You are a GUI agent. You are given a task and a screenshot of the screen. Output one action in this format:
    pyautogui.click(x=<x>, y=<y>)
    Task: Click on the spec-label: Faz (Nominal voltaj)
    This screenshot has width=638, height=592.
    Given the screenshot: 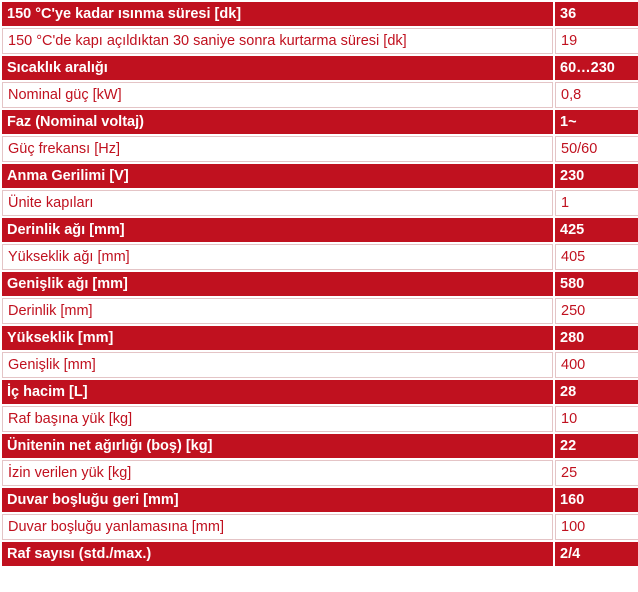 What is the action you would take?
    pyautogui.click(x=277, y=122)
    